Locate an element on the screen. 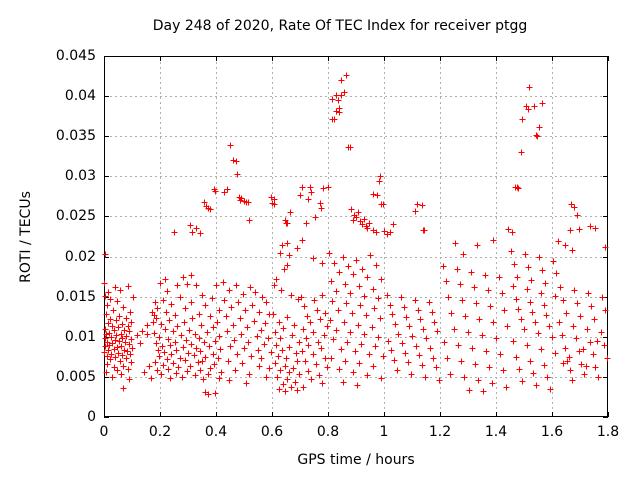 The height and width of the screenshot is (480, 640). y-axis-label: ROTI / TECUs is located at coordinates (26, 237).